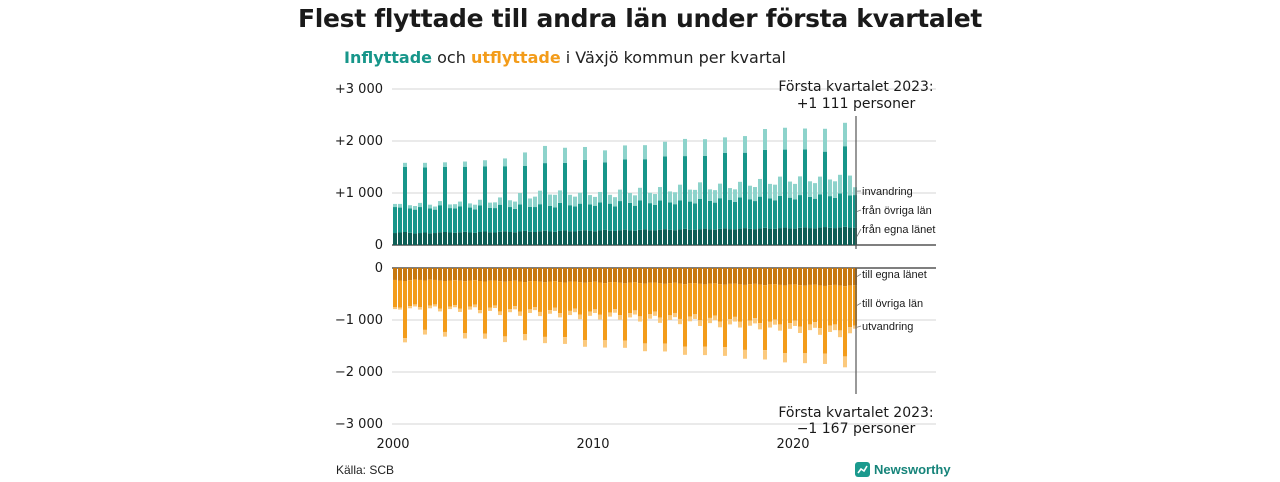 Image resolution: width=1280 pixels, height=482 pixels. What do you see at coordinates (903, 469) in the screenshot?
I see `brand-logo: Newsworthy` at bounding box center [903, 469].